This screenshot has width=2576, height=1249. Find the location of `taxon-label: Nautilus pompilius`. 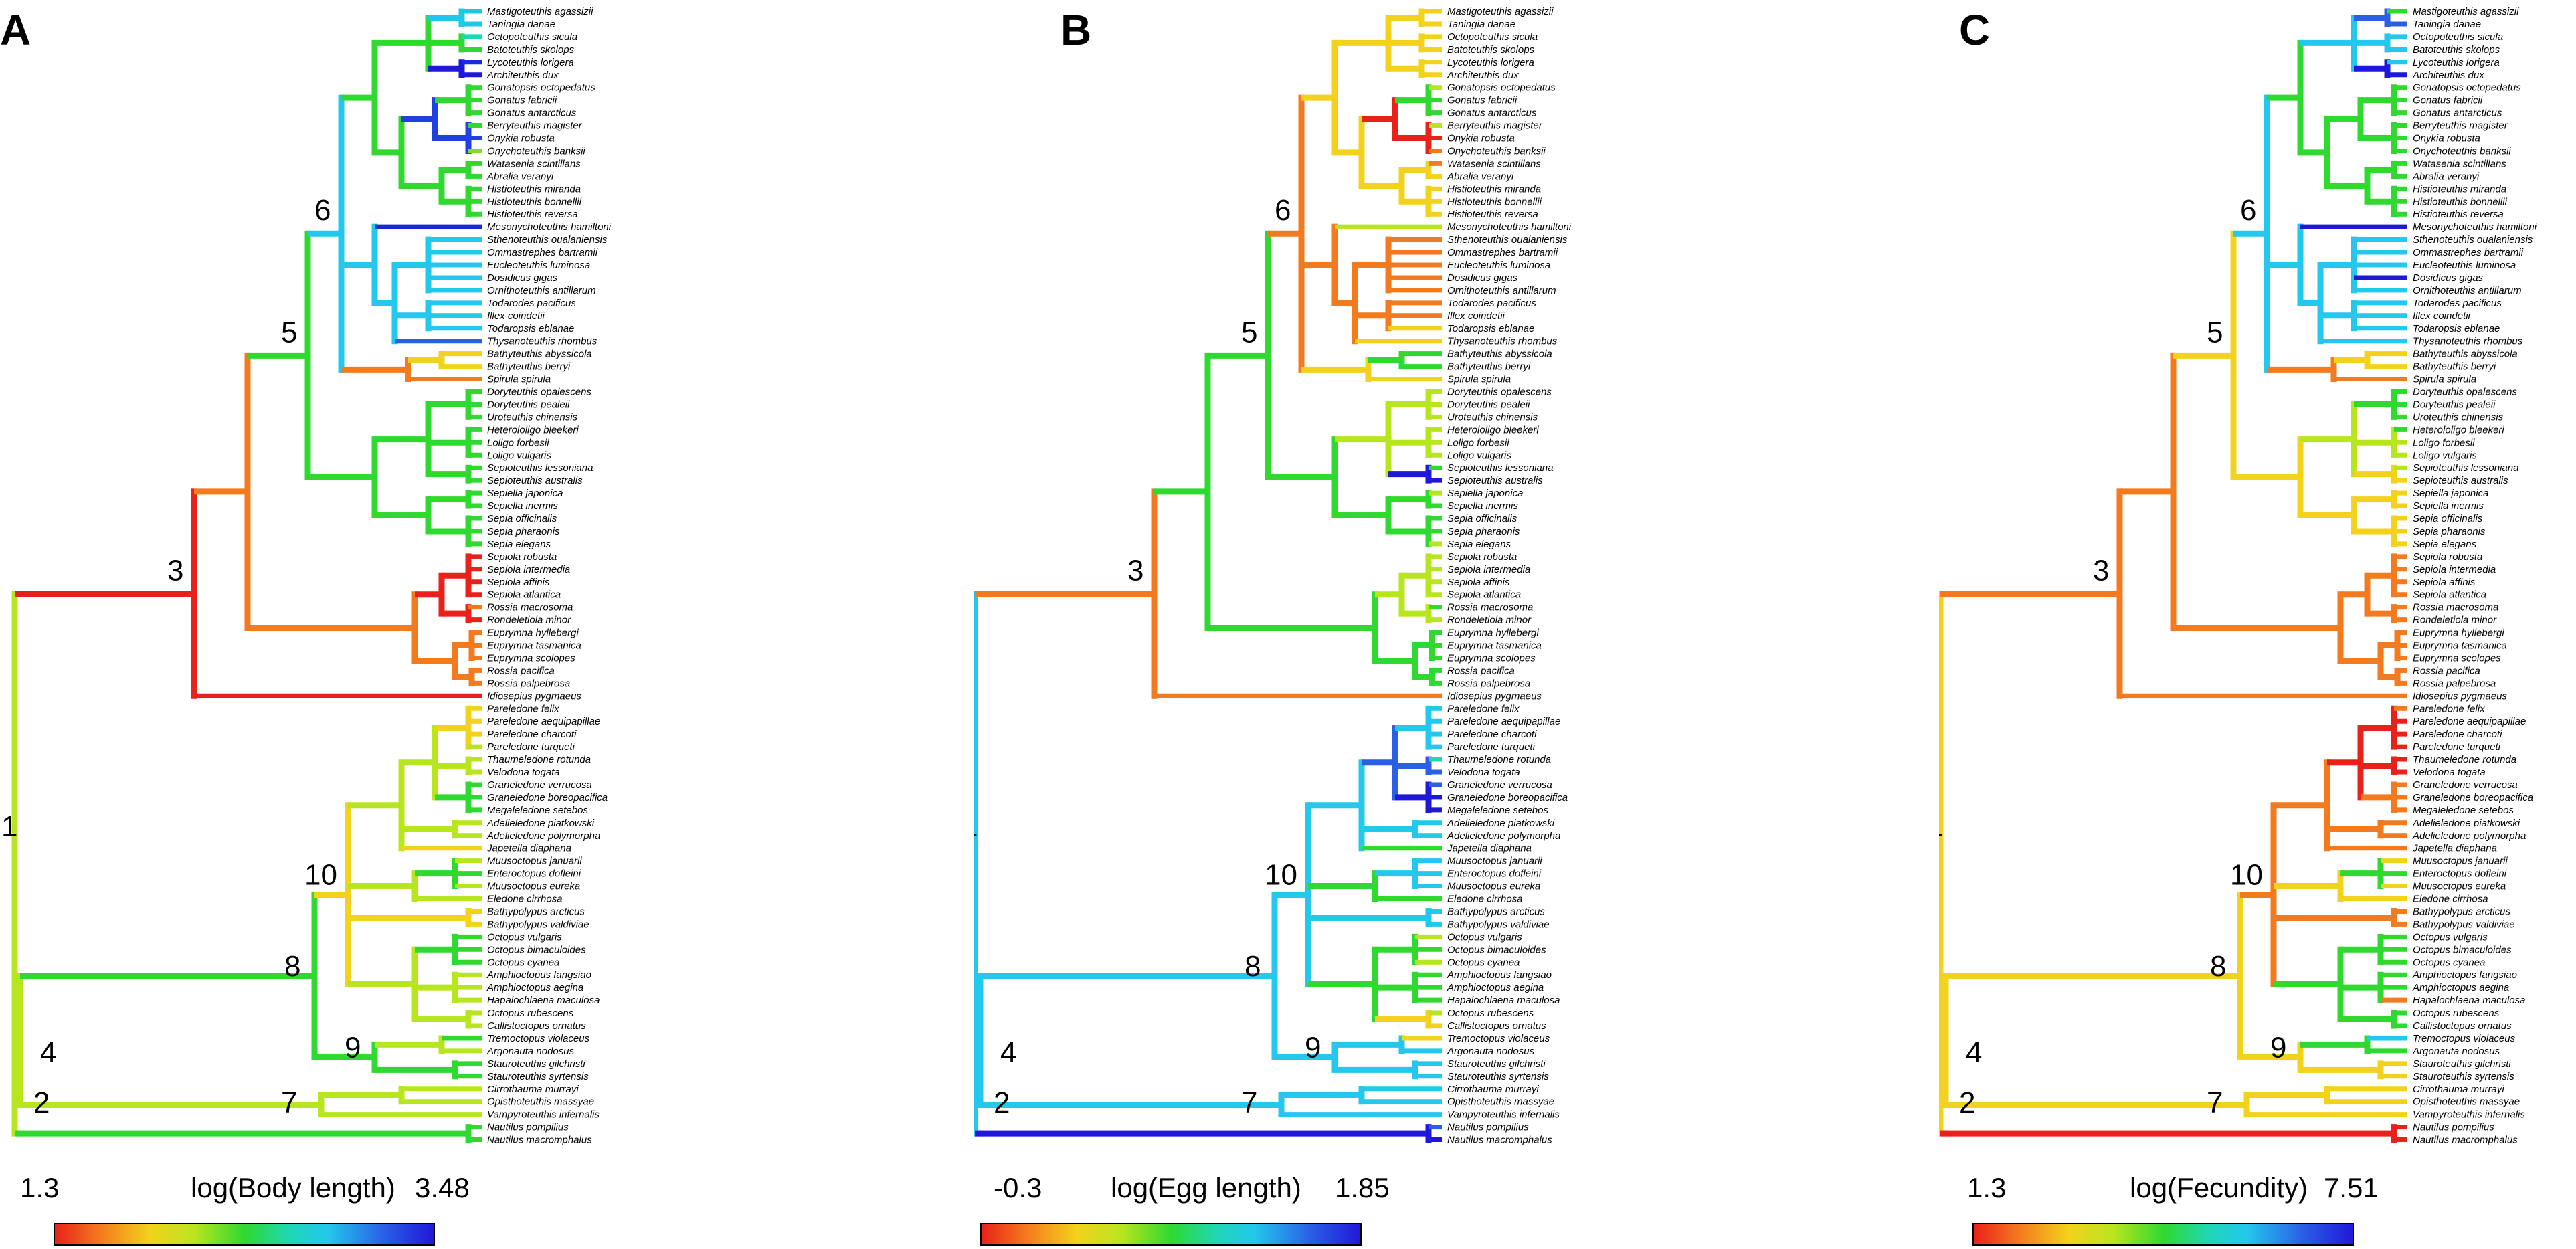

taxon-label: Nautilus pompilius is located at coordinates (2453, 1128).